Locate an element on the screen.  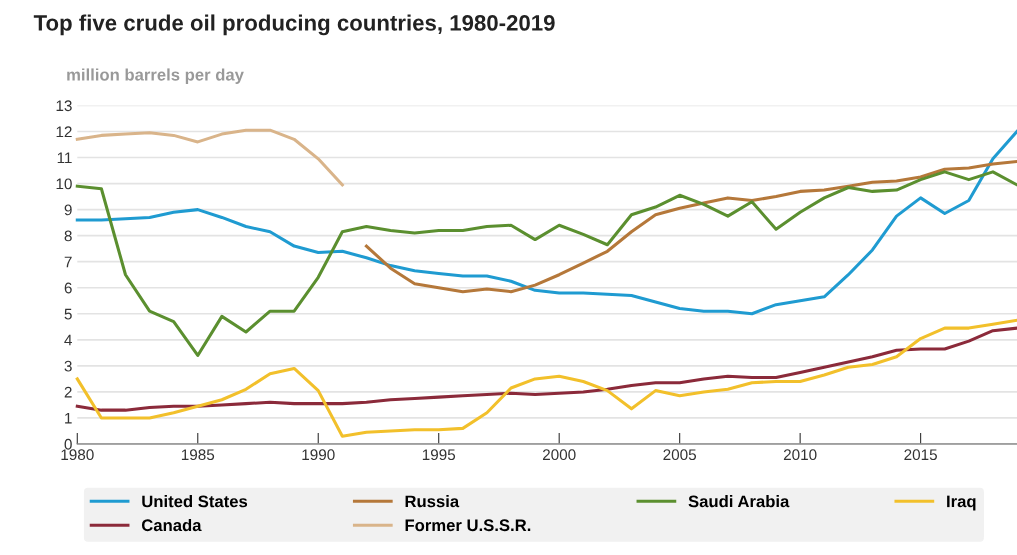
x-tick-label: 1995 is located at coordinates (439, 455).